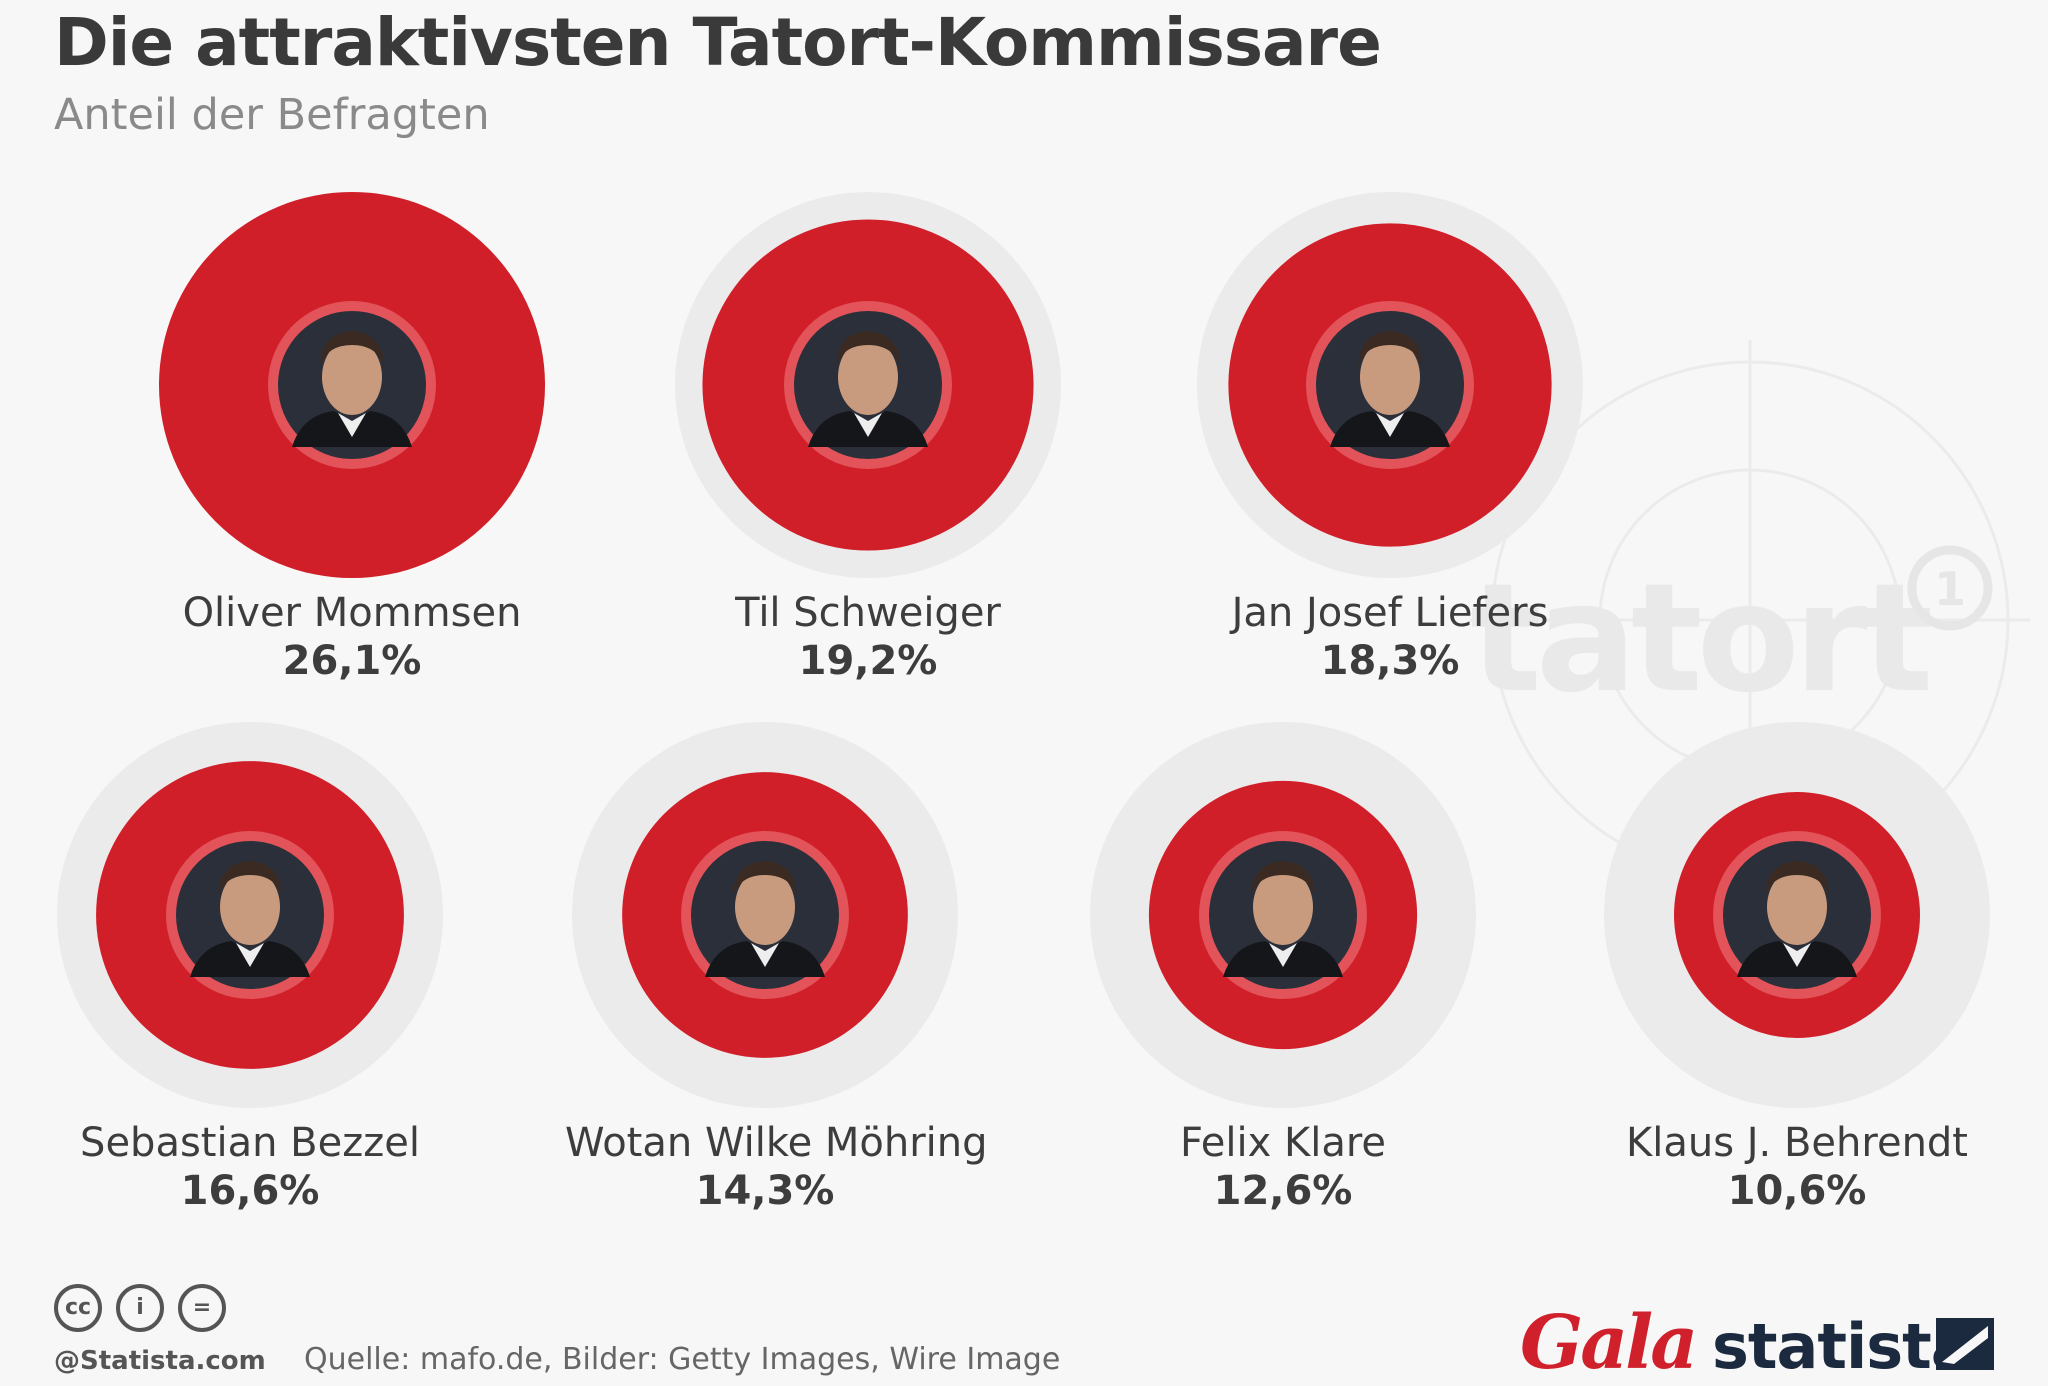 Image resolution: width=2048 pixels, height=1386 pixels. Describe the element at coordinates (1609, 1343) in the screenshot. I see `gala-logo: Gala` at that location.